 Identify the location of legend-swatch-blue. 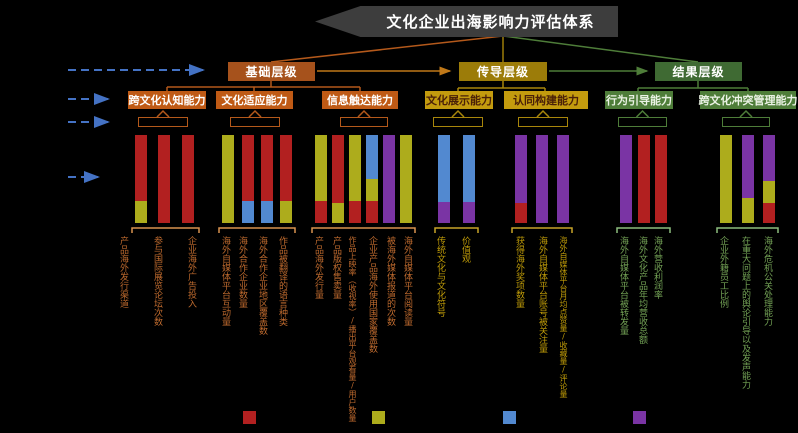
(509, 417).